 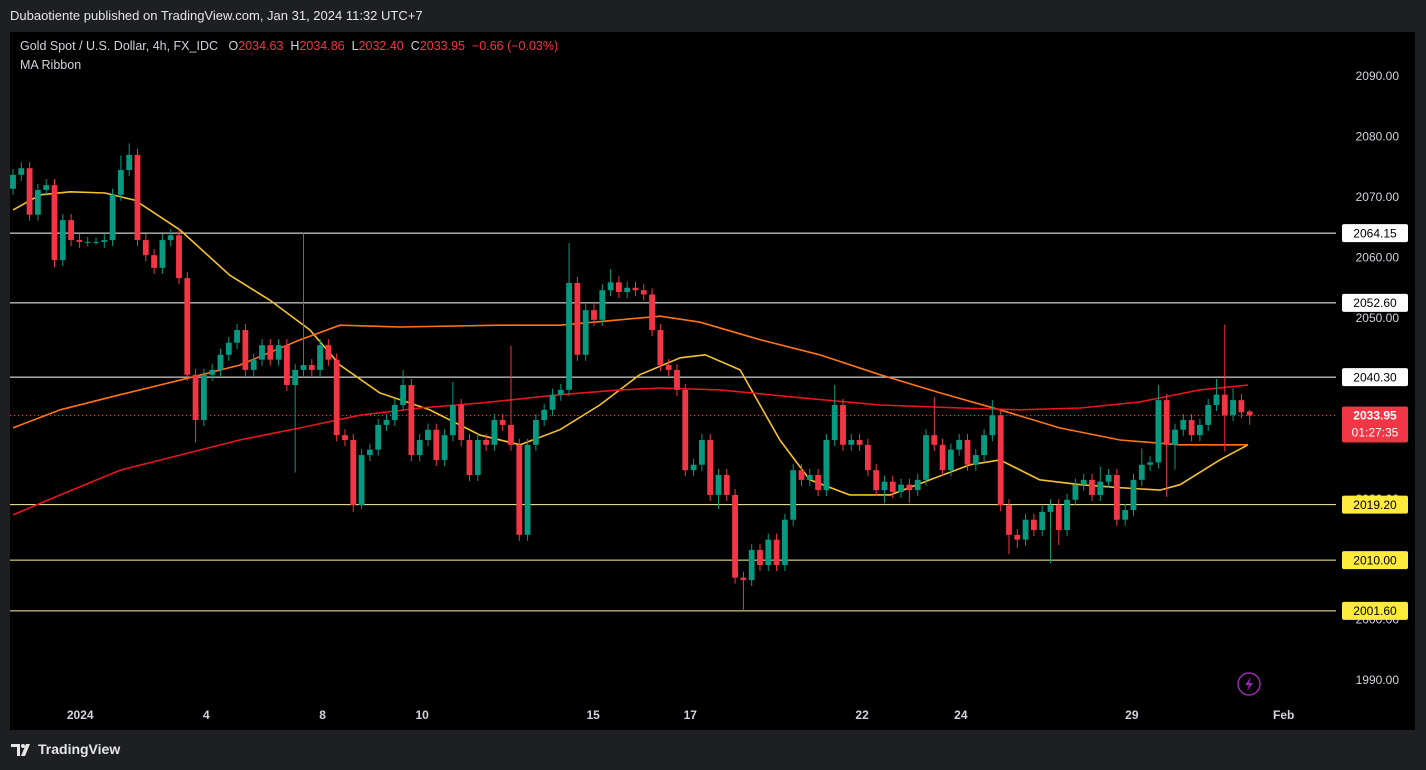 I want to click on alert-icon, so click(x=1249, y=684).